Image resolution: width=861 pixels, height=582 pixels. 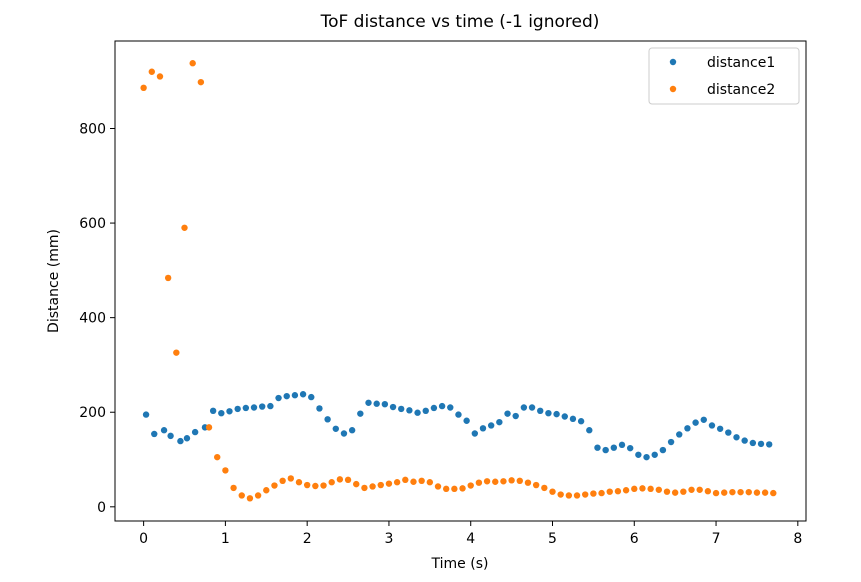 I want to click on x-tick-label: 5, so click(x=552, y=539).